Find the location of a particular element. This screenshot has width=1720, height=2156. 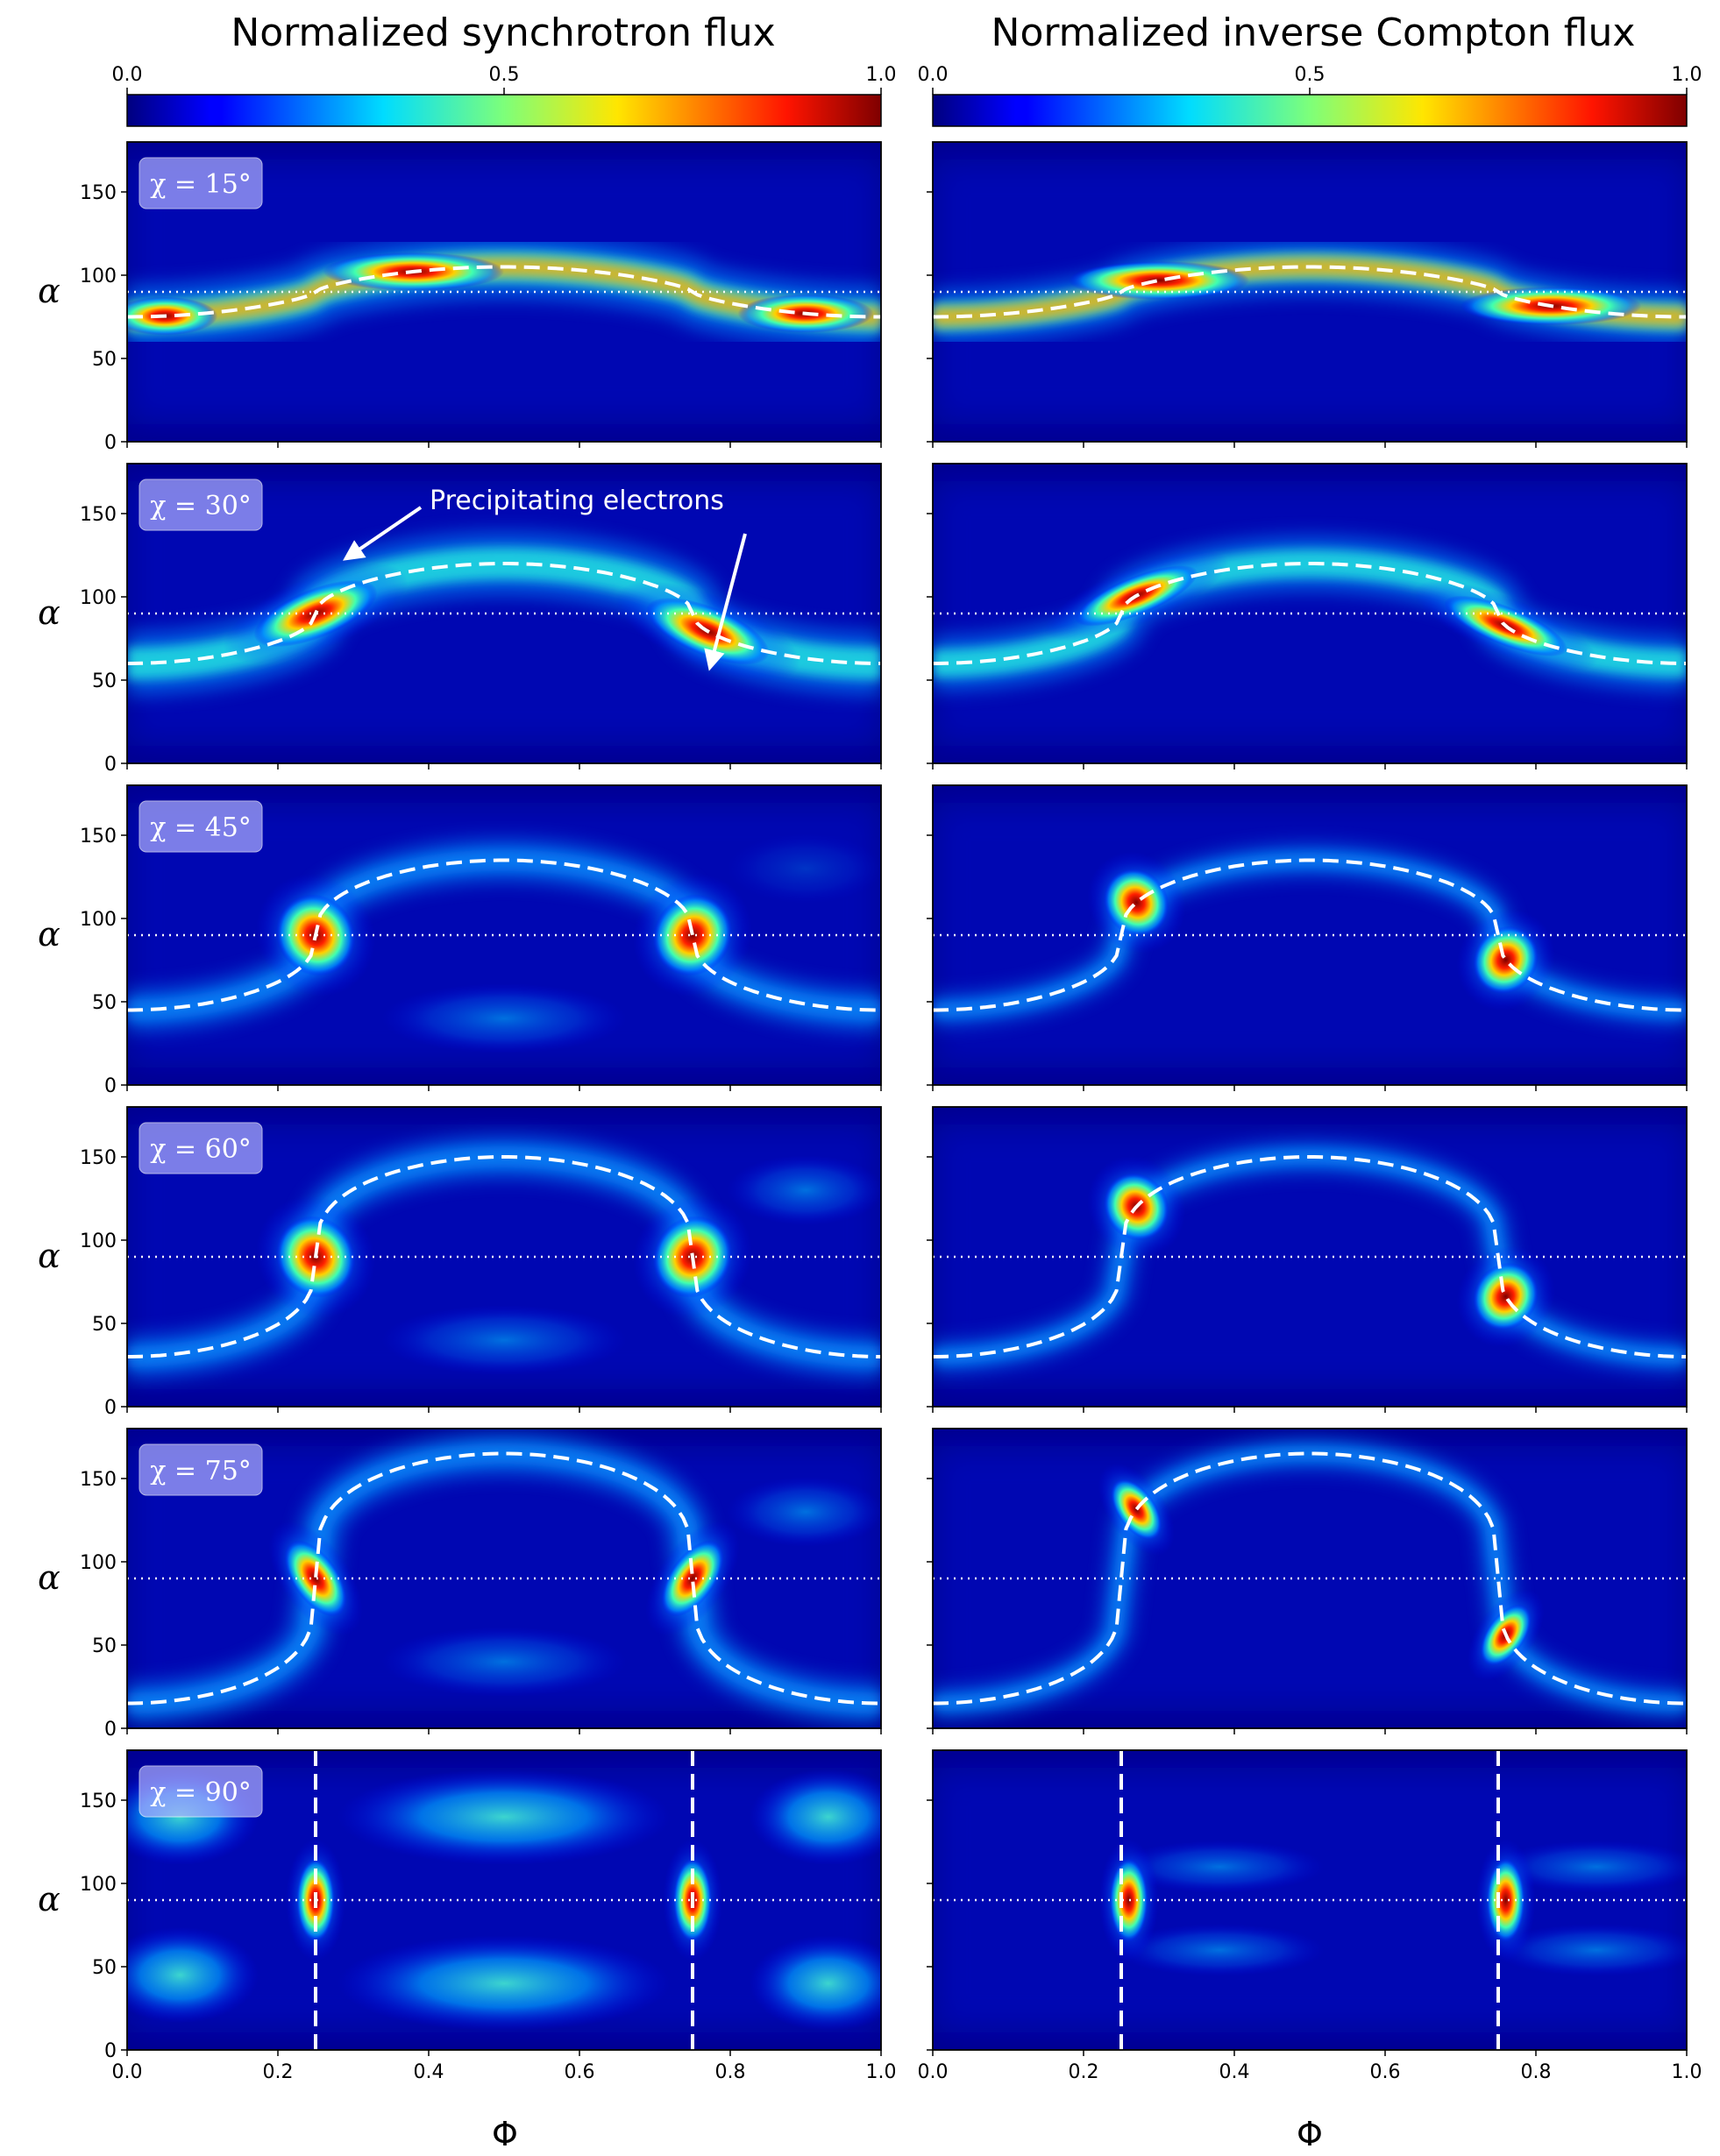

colorbar-compton-bar is located at coordinates (1310, 111).